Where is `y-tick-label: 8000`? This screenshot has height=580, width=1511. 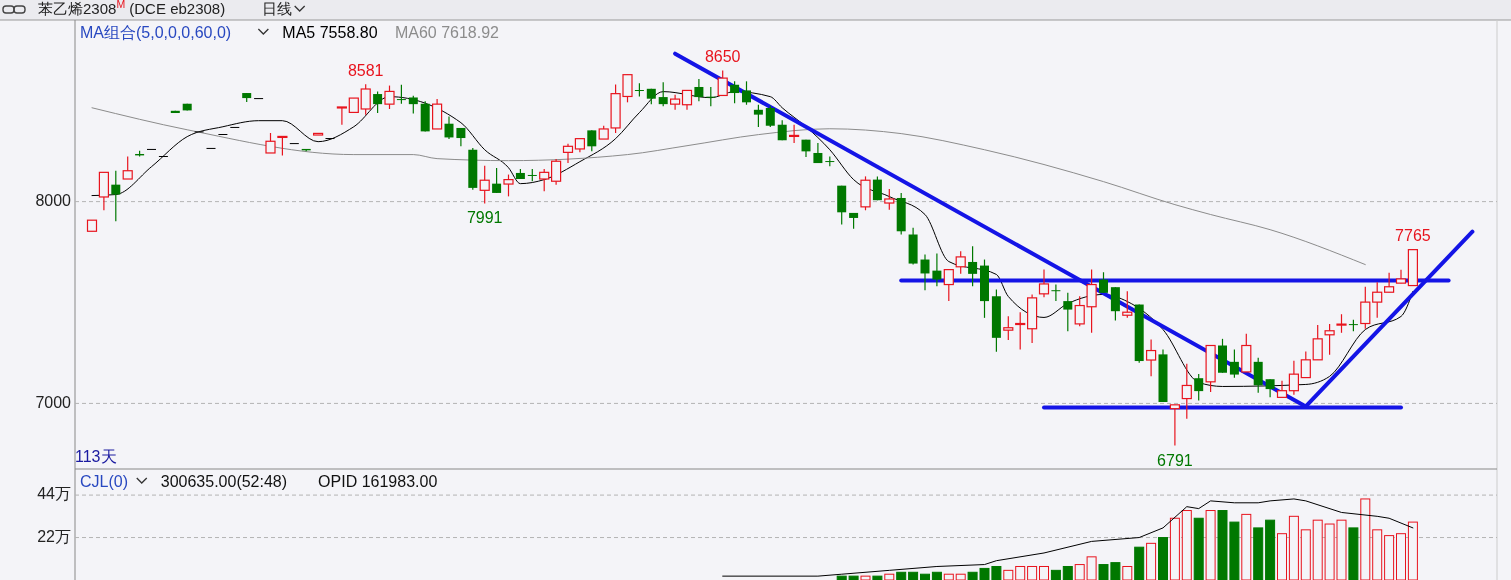 y-tick-label: 8000 is located at coordinates (53, 200).